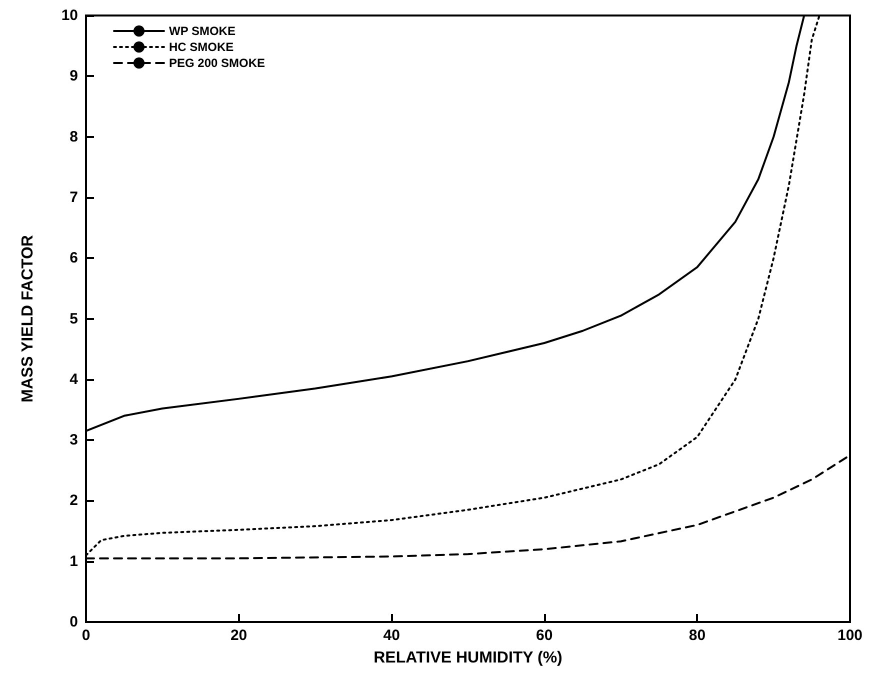 This screenshot has height=679, width=878. Describe the element at coordinates (28, 318) in the screenshot. I see `y-axis-title: MASS YIELD FACTOR` at that location.